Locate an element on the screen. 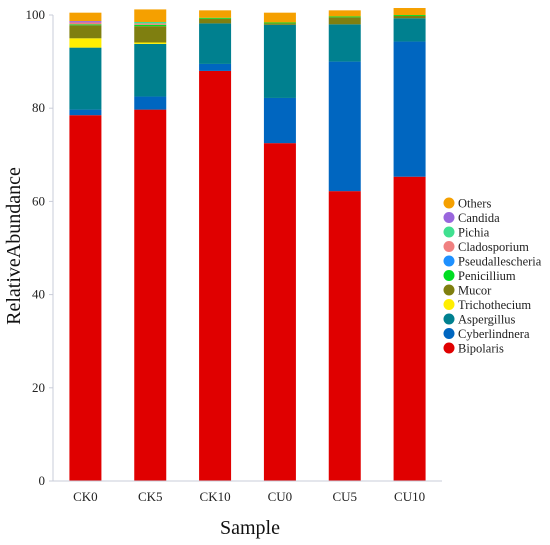 This screenshot has height=545, width=550. bar-segment-cladosporium-ck0 is located at coordinates (85, 23).